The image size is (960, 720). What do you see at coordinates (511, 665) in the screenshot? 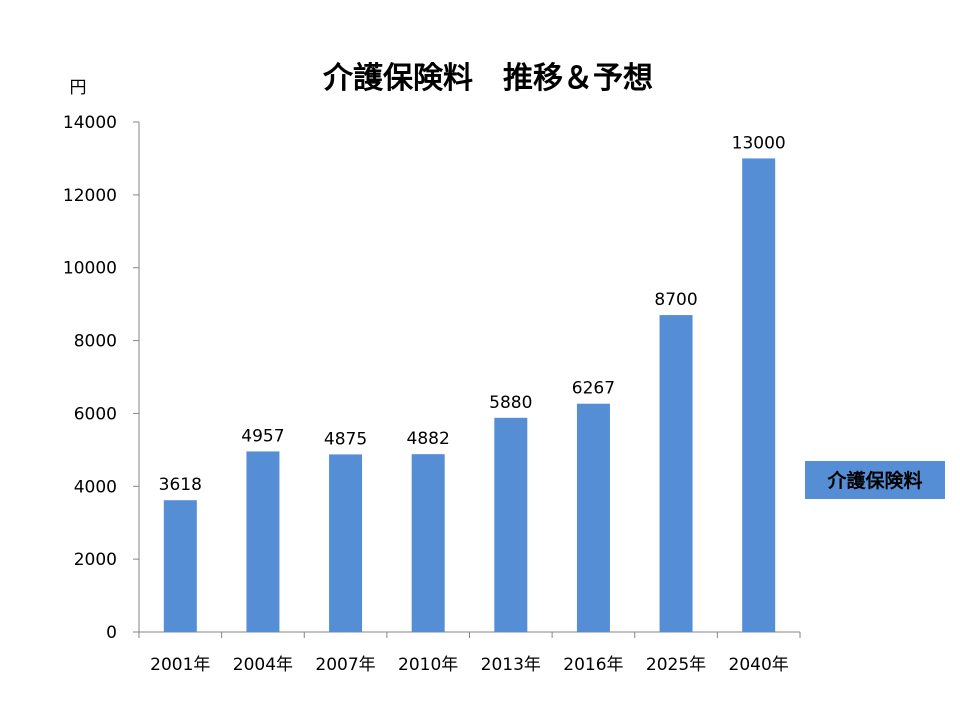
I see `category-label: 2013年` at bounding box center [511, 665].